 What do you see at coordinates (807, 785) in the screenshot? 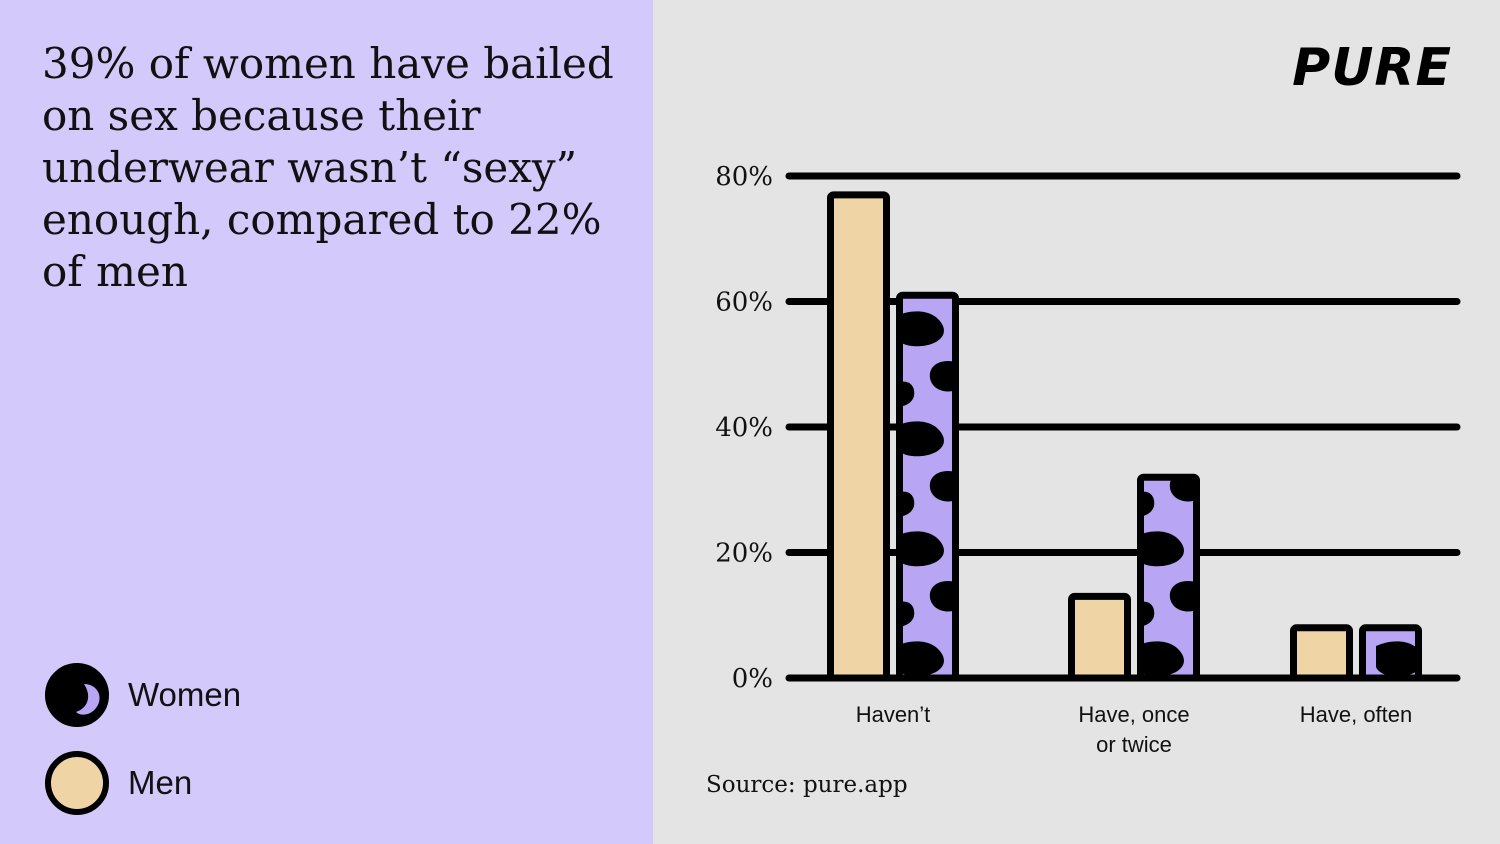
I see `source-note: Source: pure.app` at bounding box center [807, 785].